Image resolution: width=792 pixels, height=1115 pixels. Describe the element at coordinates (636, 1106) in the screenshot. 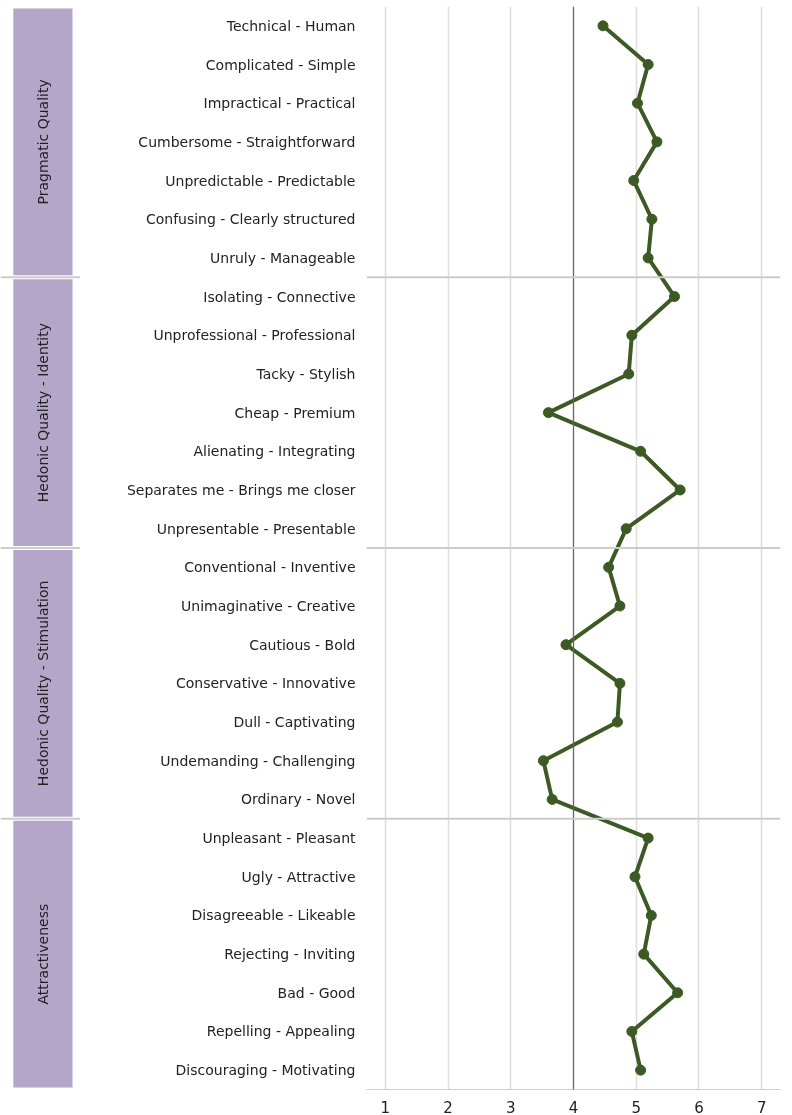

I see `x-tick-label: 5` at that location.